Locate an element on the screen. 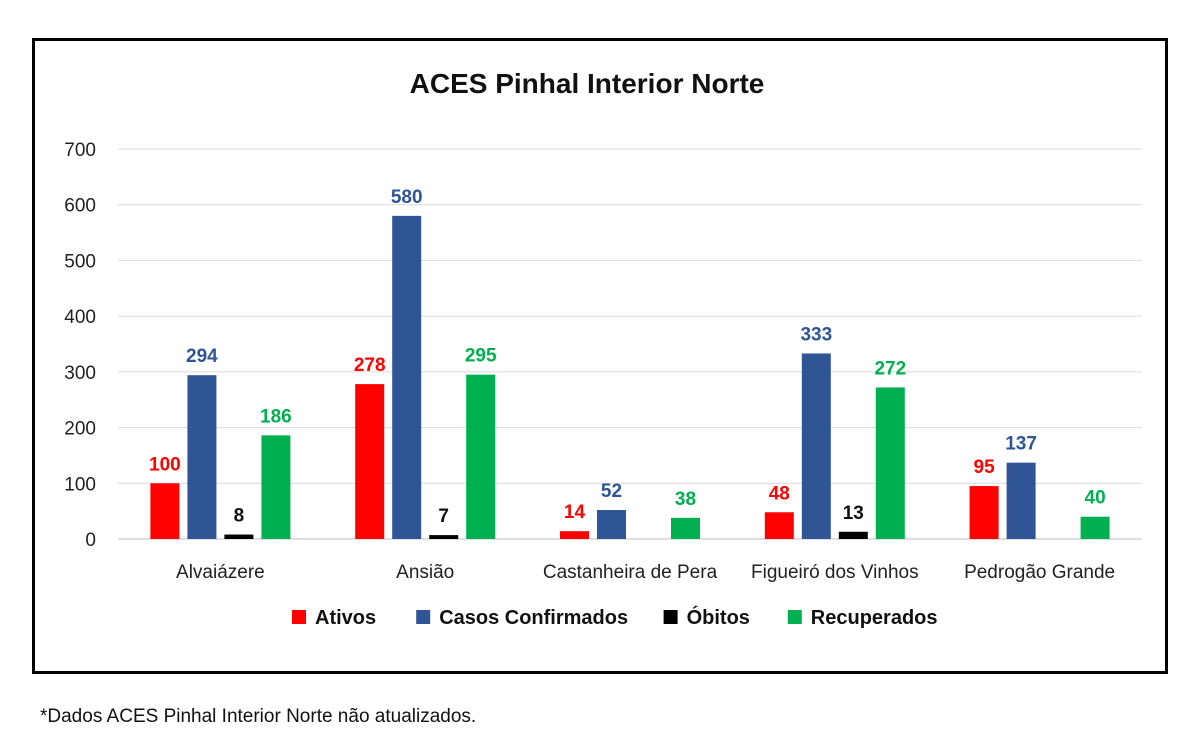 The height and width of the screenshot is (743, 1200). x-tick-label: Alvaiázere is located at coordinates (220, 572).